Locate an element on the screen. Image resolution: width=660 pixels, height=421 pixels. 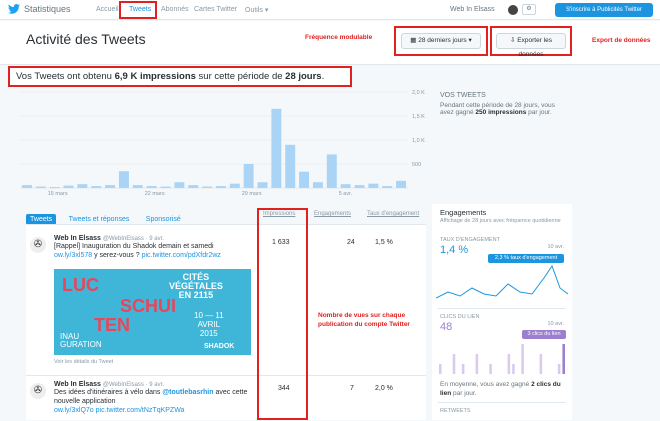
summary-days: 28 jours is located at coordinates (303, 76).